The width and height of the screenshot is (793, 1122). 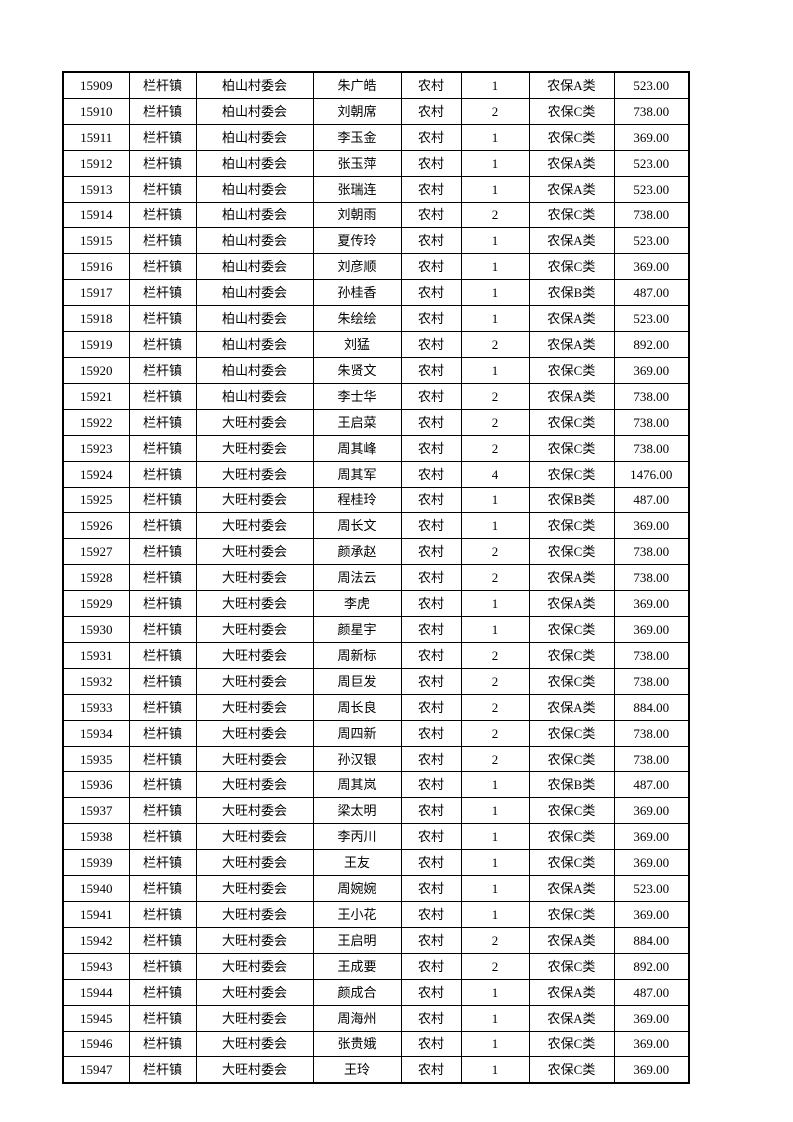 What do you see at coordinates (357, 215) in the screenshot?
I see `person-name-cell: 刘朝雨` at bounding box center [357, 215].